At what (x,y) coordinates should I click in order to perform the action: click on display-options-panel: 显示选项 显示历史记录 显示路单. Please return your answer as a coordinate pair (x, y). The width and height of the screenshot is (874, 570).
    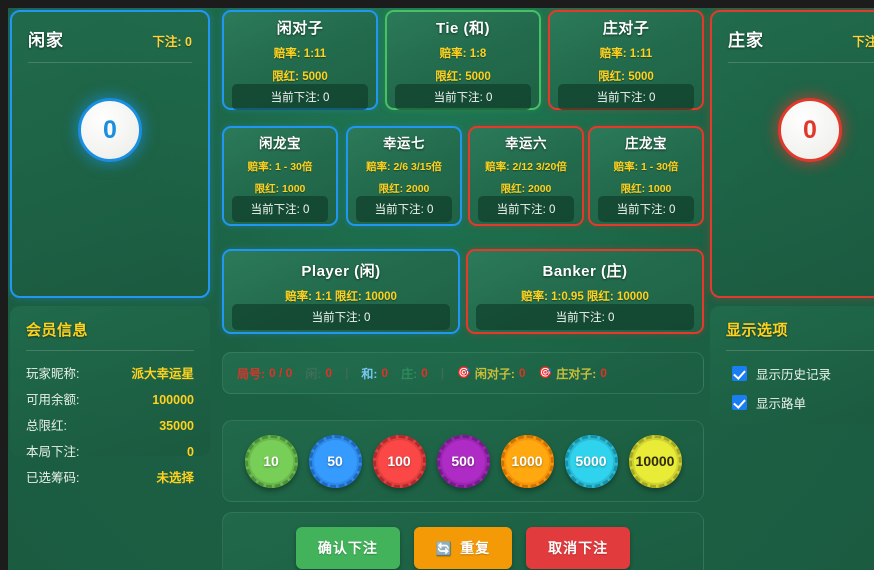
    Looking at the image, I should click on (792, 365).